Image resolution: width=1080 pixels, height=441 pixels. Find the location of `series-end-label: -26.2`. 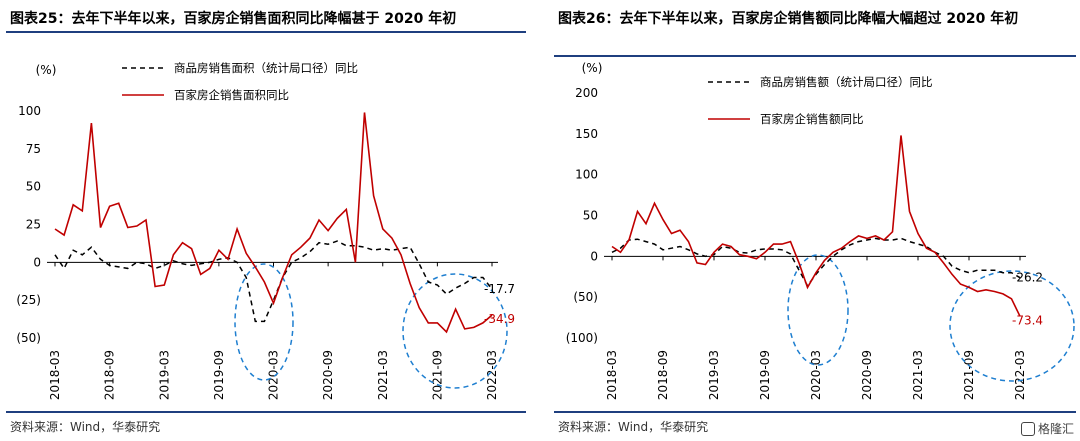

series-end-label: -26.2 is located at coordinates (1027, 278).